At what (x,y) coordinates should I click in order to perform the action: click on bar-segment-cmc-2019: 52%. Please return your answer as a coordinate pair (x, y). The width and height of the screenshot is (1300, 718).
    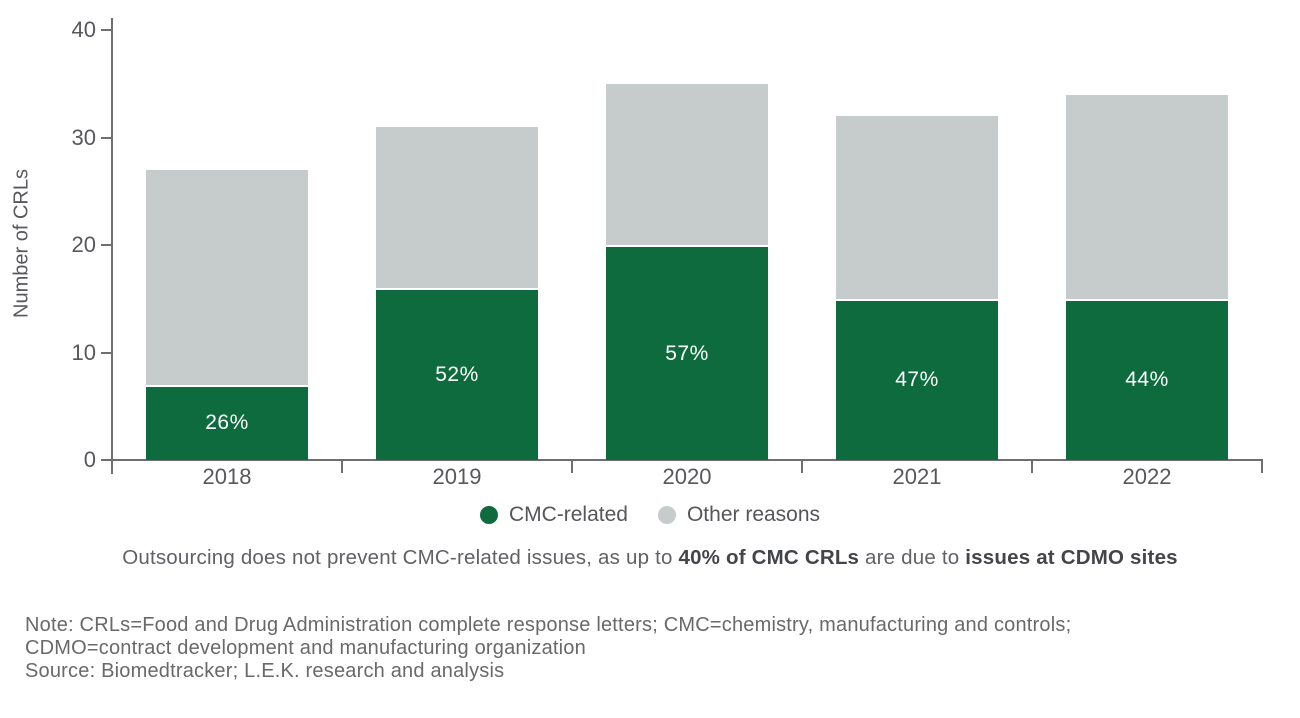
    Looking at the image, I should click on (457, 374).